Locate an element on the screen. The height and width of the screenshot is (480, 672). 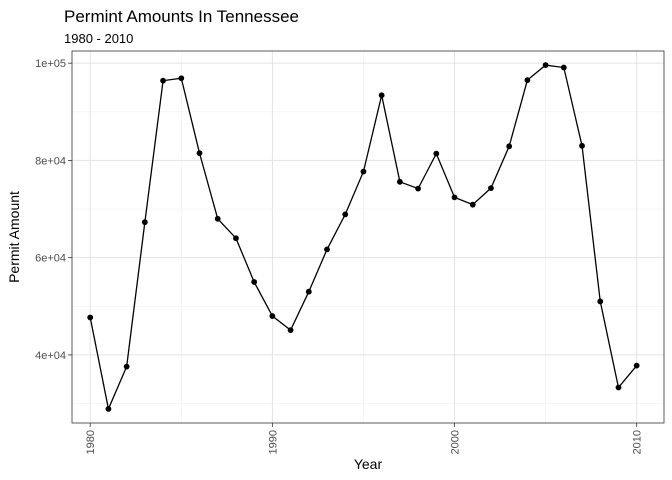
chart-title: Permint Amounts In Tennessee is located at coordinates (181, 16).